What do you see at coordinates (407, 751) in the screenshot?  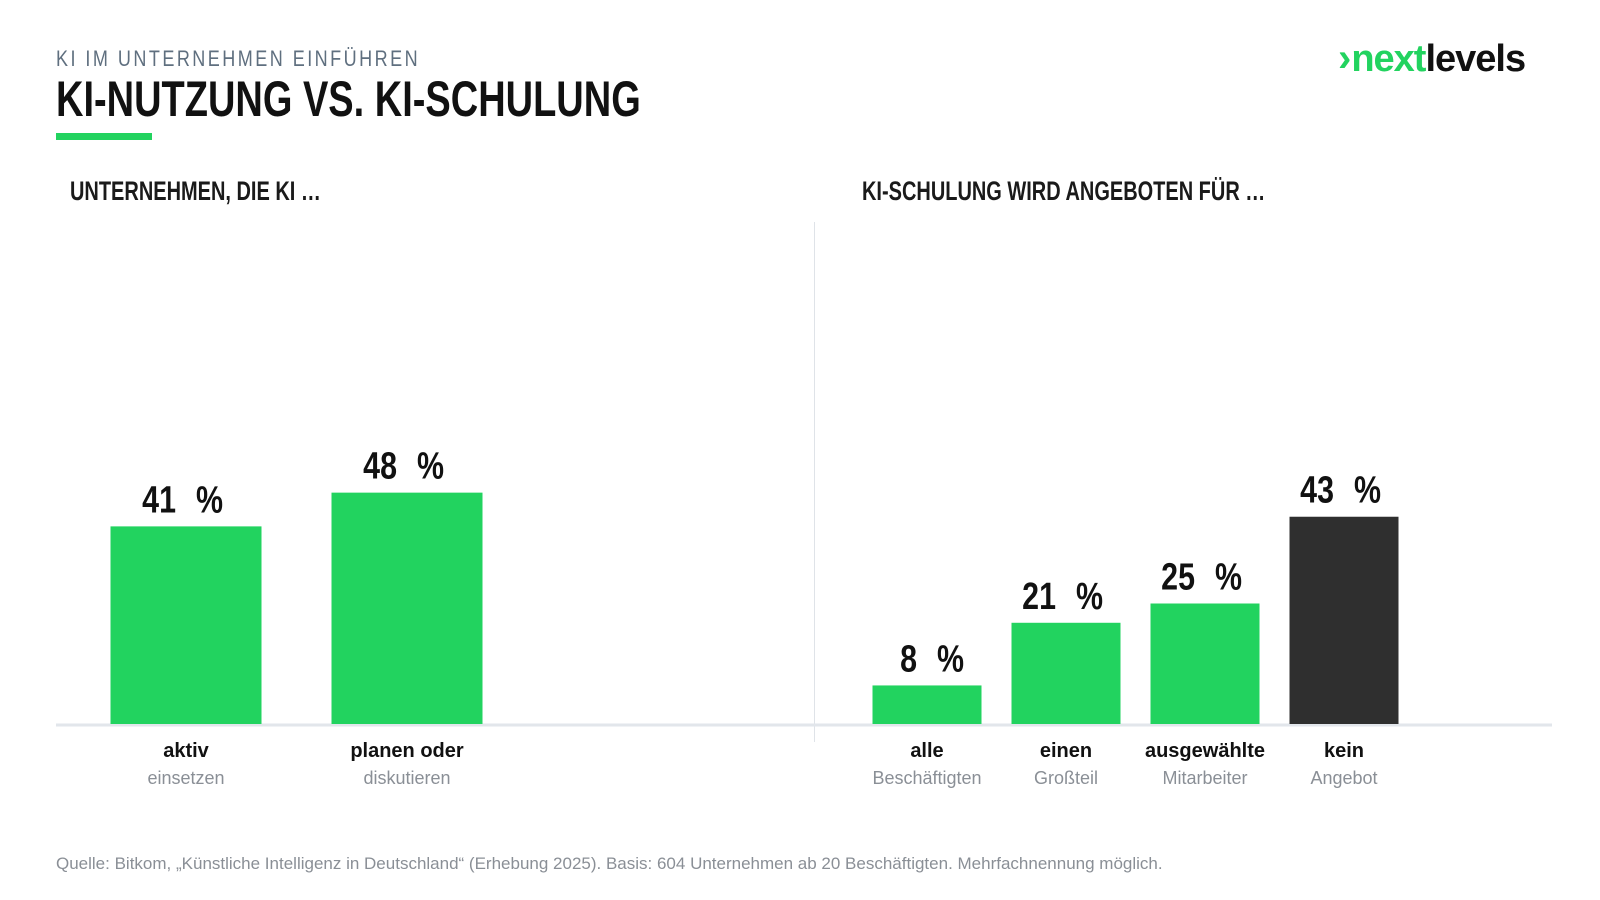 I see `category-label: planen oder` at bounding box center [407, 751].